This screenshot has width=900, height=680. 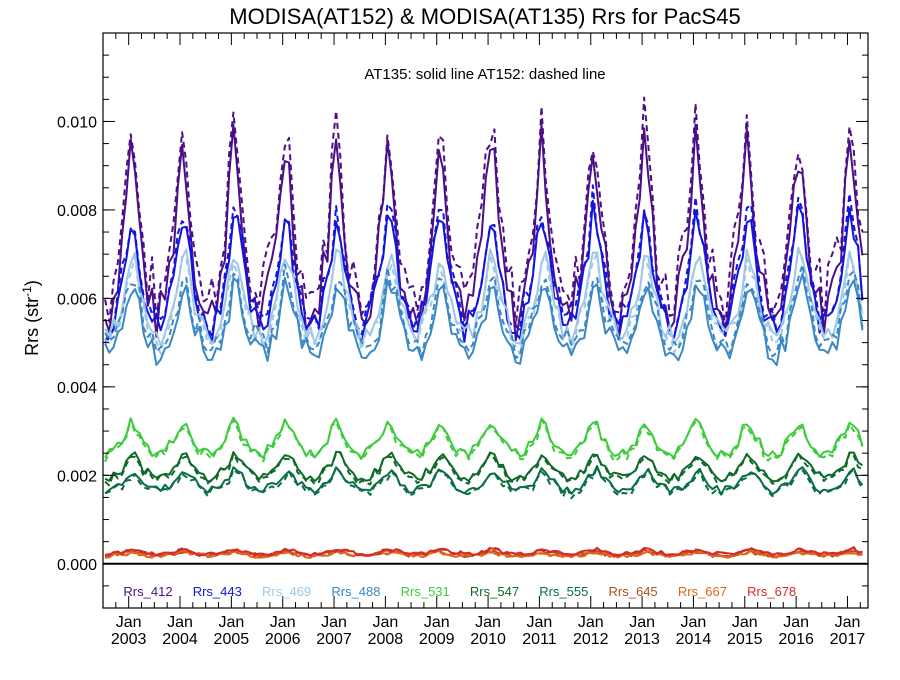 I want to click on y-axis-label-group: Rrs (str-1), so click(x=31, y=318).